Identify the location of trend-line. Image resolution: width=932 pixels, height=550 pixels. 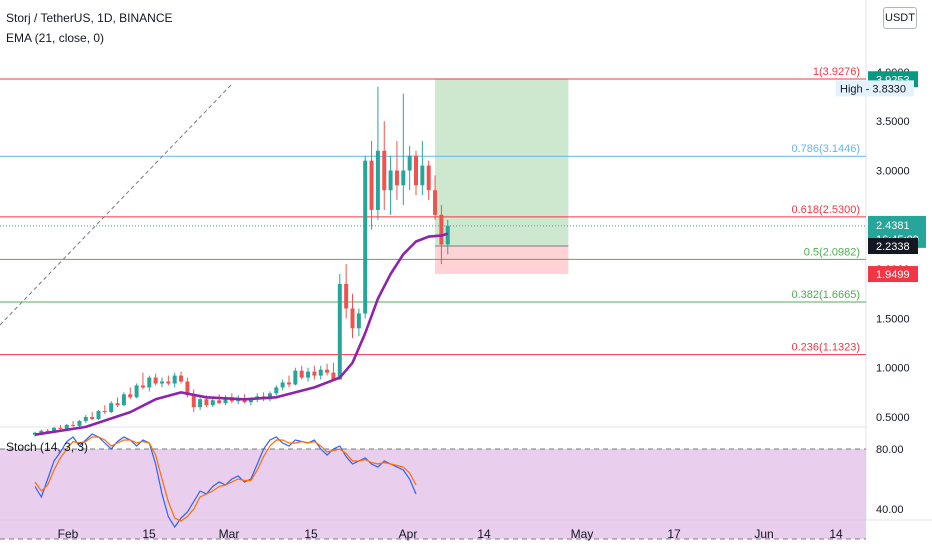
(116, 204).